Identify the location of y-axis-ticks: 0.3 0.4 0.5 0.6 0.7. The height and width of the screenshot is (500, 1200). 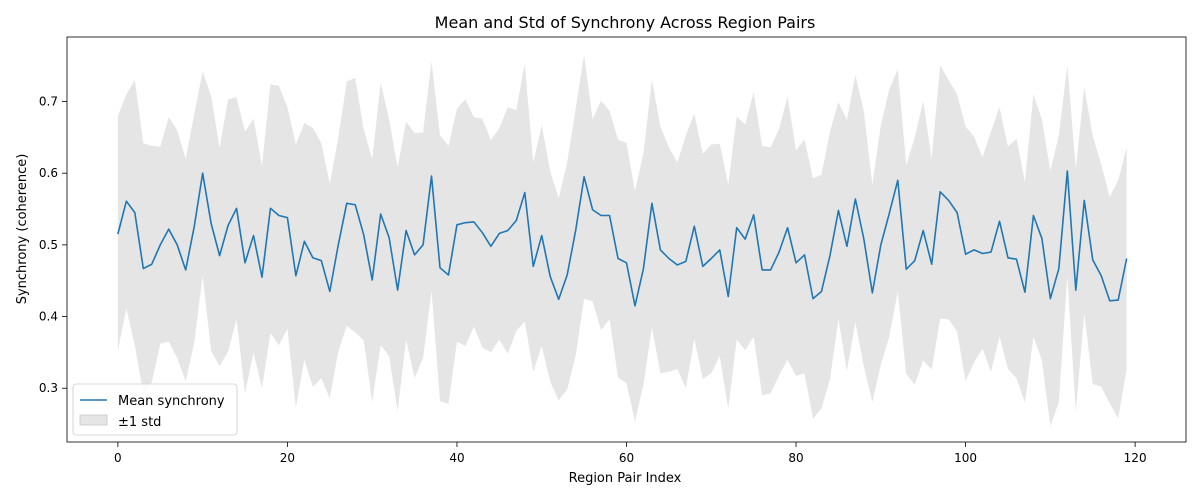
(53, 245).